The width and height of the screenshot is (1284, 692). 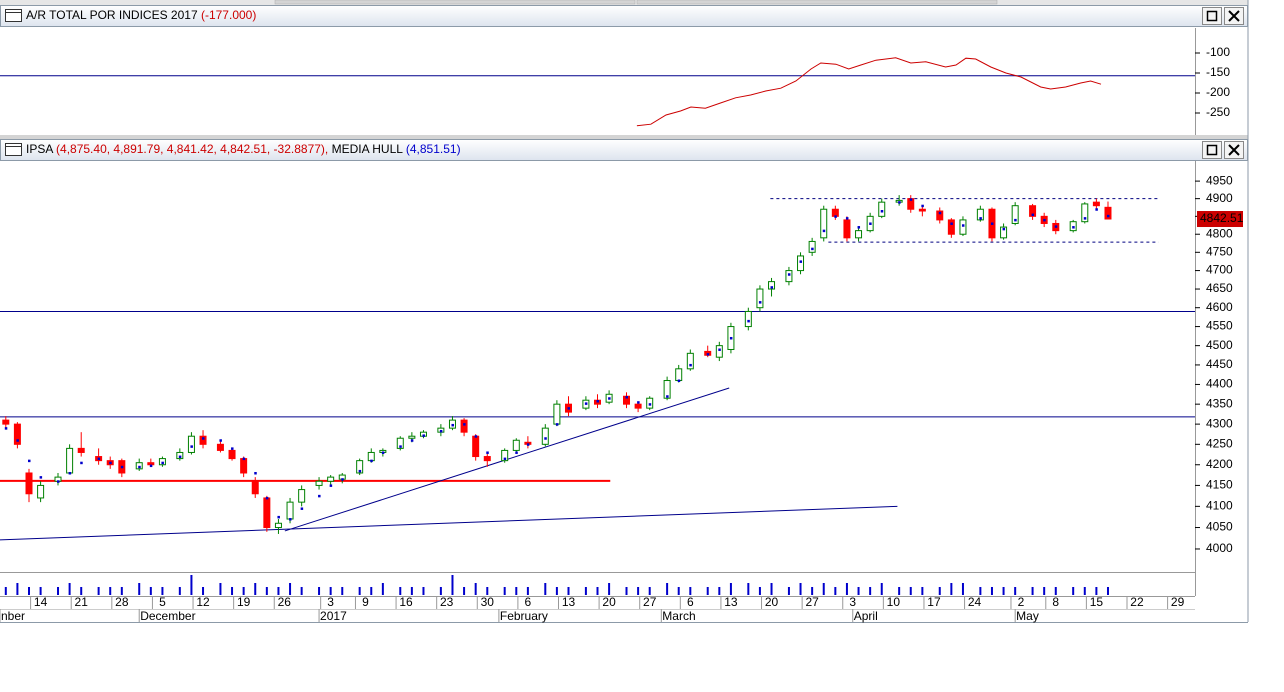 What do you see at coordinates (772, 602) in the screenshot?
I see `x-tick-label: 20` at bounding box center [772, 602].